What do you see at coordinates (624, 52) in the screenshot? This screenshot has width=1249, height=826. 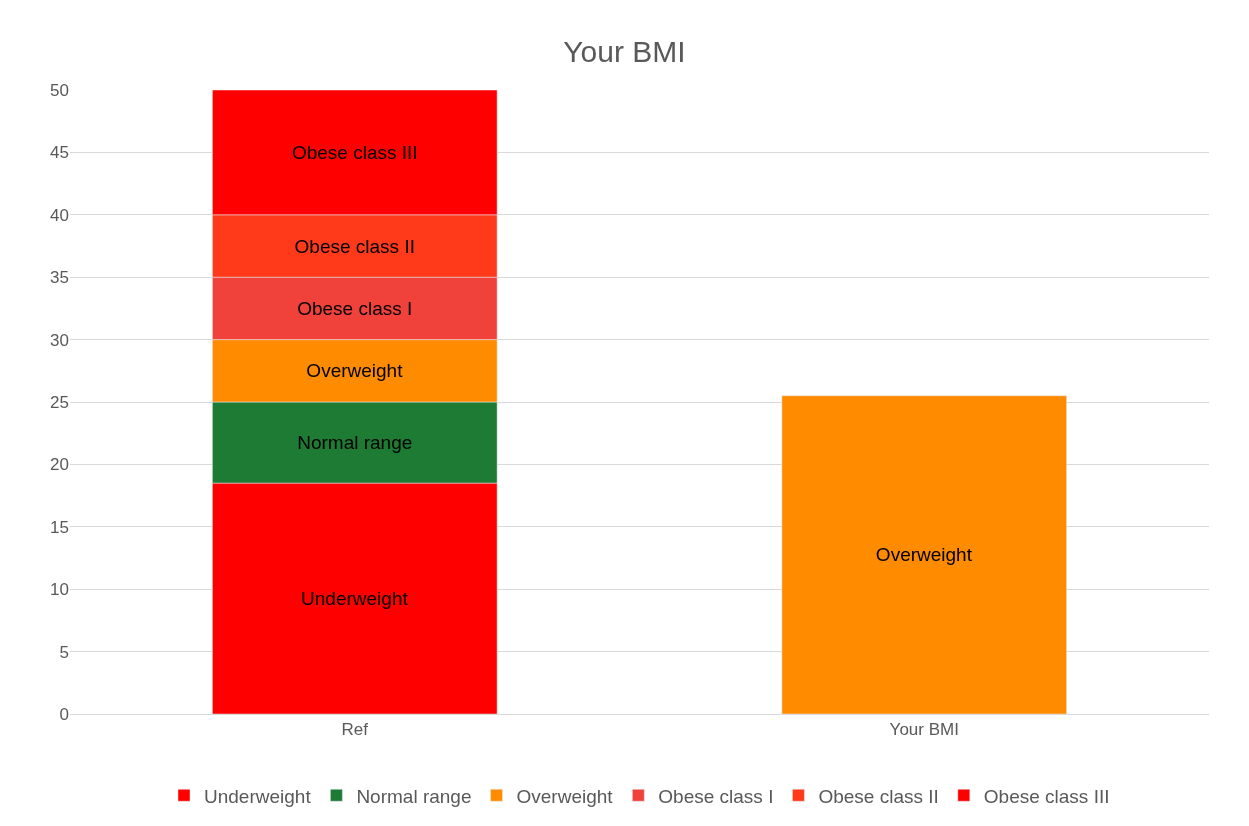 I see `chart-title: Your BMI` at bounding box center [624, 52].